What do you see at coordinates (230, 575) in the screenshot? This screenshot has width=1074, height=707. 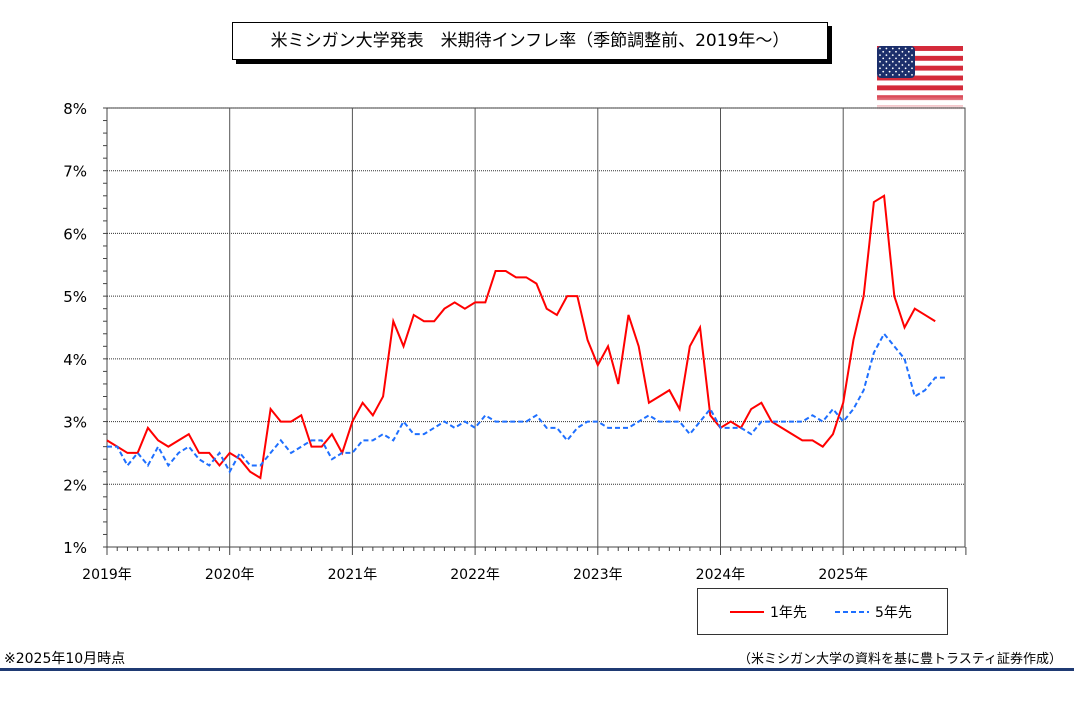 I see `x-tick-label: 2020年` at bounding box center [230, 575].